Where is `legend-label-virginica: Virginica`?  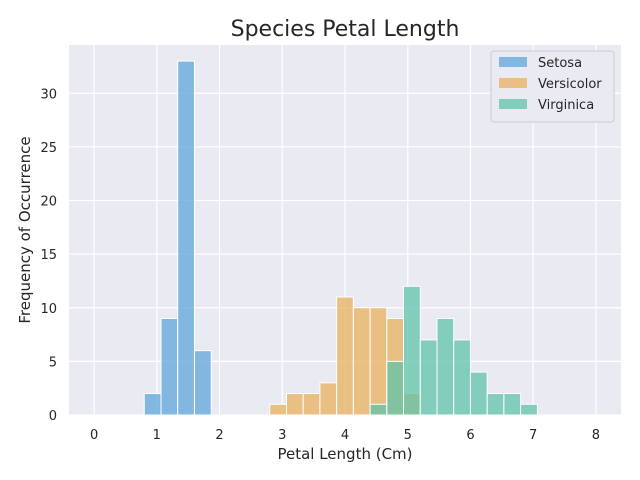 legend-label-virginica: Virginica is located at coordinates (566, 105).